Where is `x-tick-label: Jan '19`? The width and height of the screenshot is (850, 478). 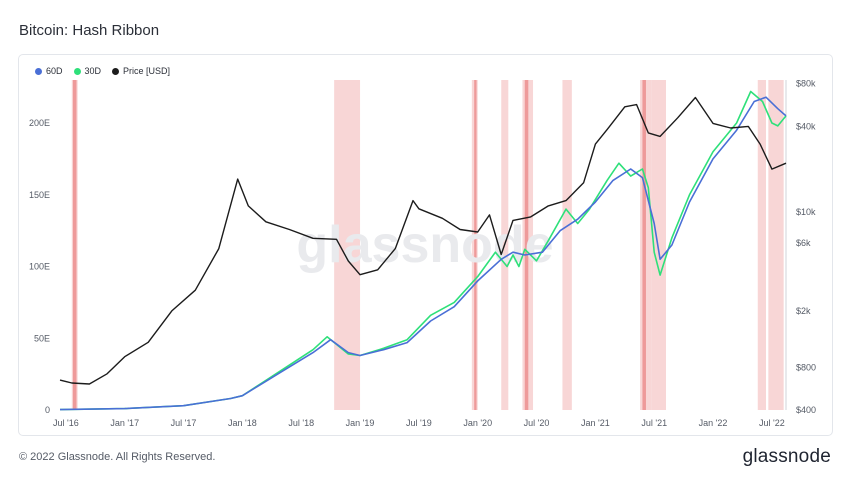
x-tick-label: Jan '19 is located at coordinates (360, 423).